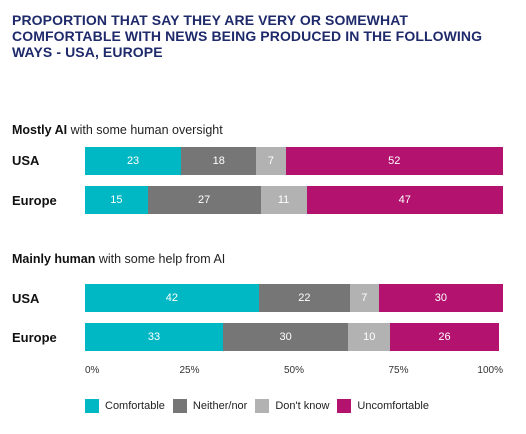  What do you see at coordinates (26, 298) in the screenshot?
I see `row-label-usa-mainly-human: USA` at bounding box center [26, 298].